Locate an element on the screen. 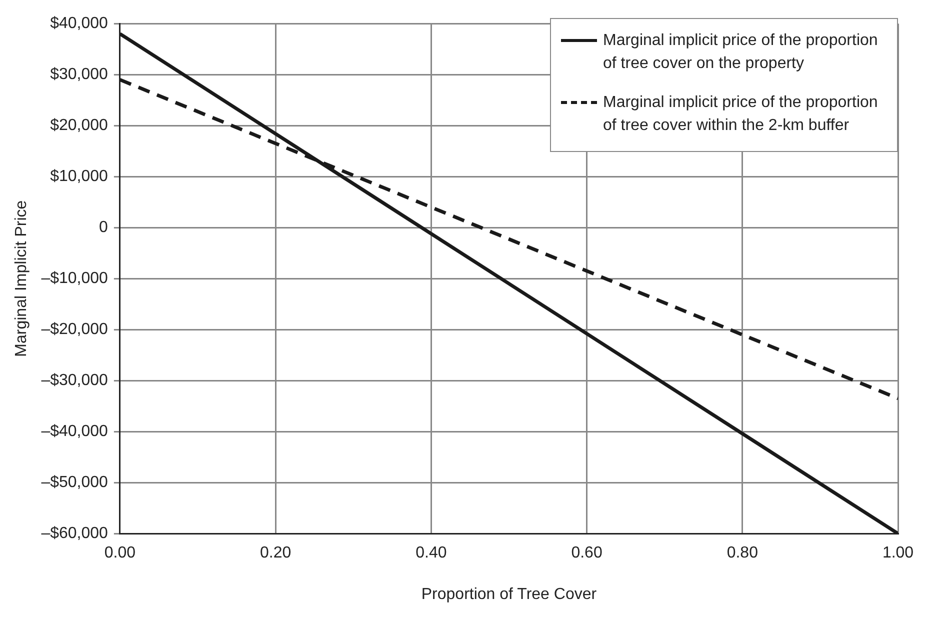 This screenshot has height=619, width=936. x-tick-label: 0.20 is located at coordinates (276, 553).